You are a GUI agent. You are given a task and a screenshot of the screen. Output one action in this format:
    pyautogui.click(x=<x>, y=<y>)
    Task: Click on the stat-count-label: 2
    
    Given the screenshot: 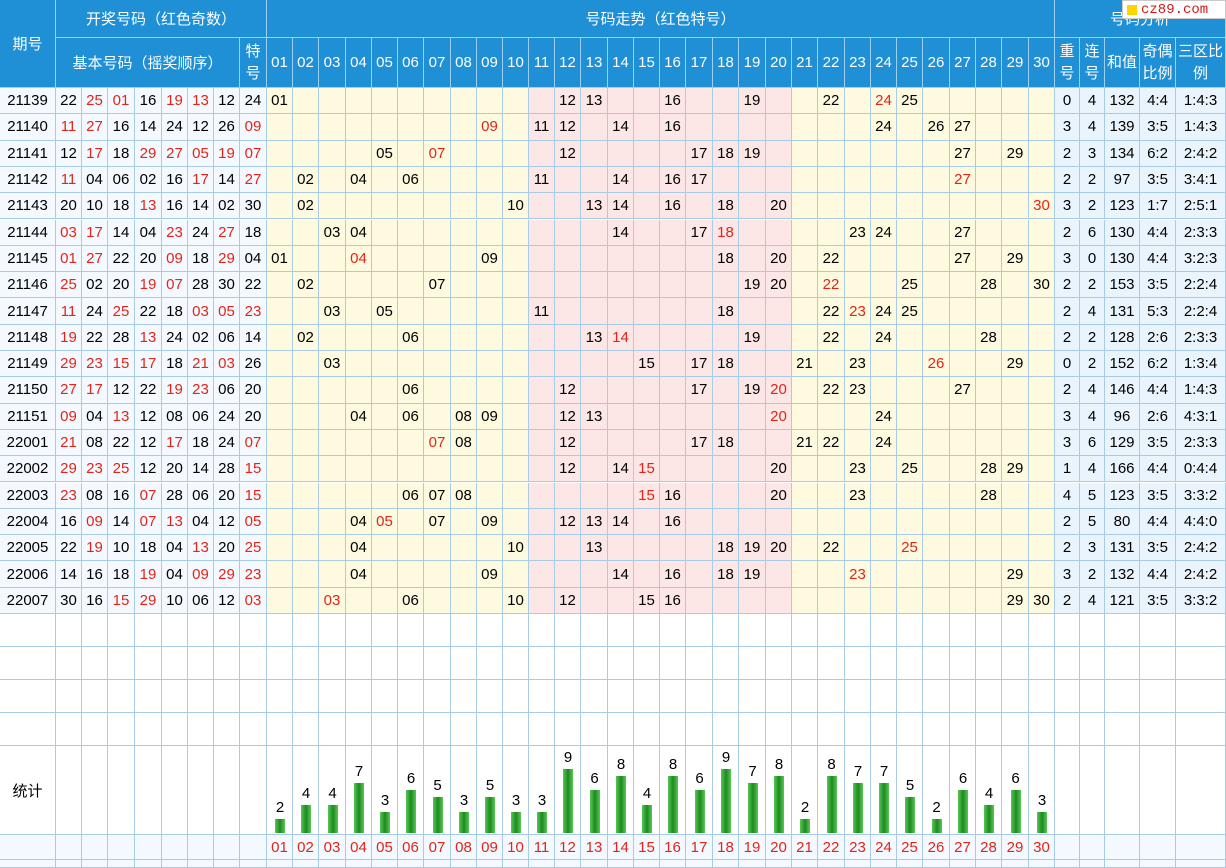 What is the action you would take?
    pyautogui.click(x=936, y=807)
    